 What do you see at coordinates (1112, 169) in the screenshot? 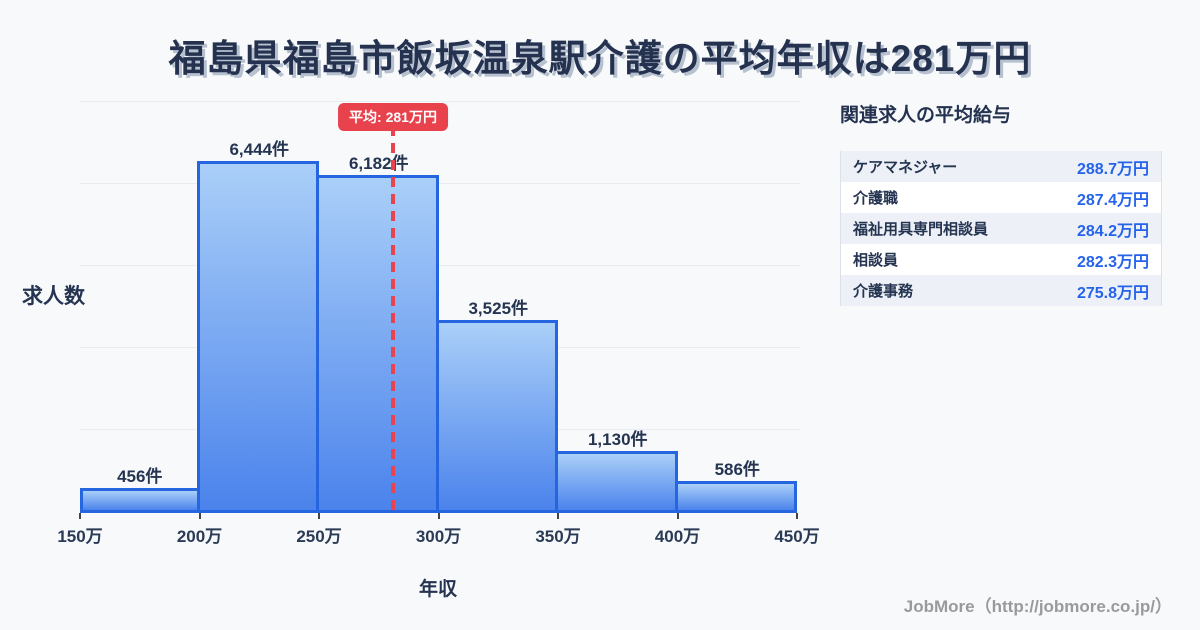
I see `average-salary-value: 288.7万円` at bounding box center [1112, 169].